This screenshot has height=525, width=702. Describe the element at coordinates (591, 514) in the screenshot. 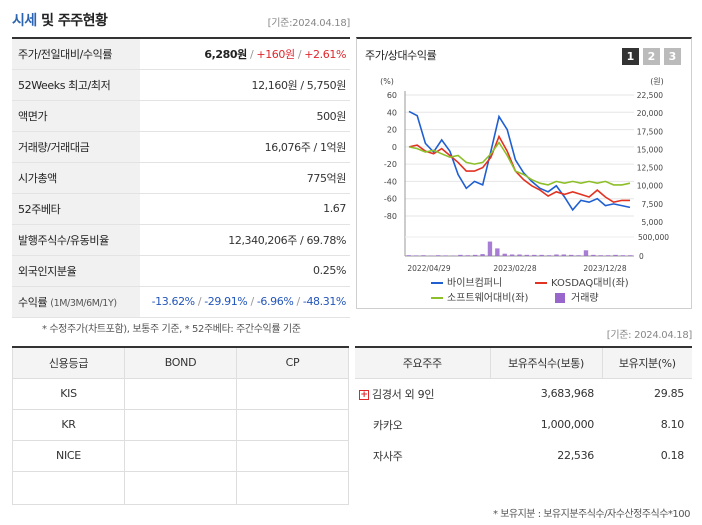

I see `holders-footnote: * 보유지분 : 보유지분주식수/자수산정주식수*100` at that location.